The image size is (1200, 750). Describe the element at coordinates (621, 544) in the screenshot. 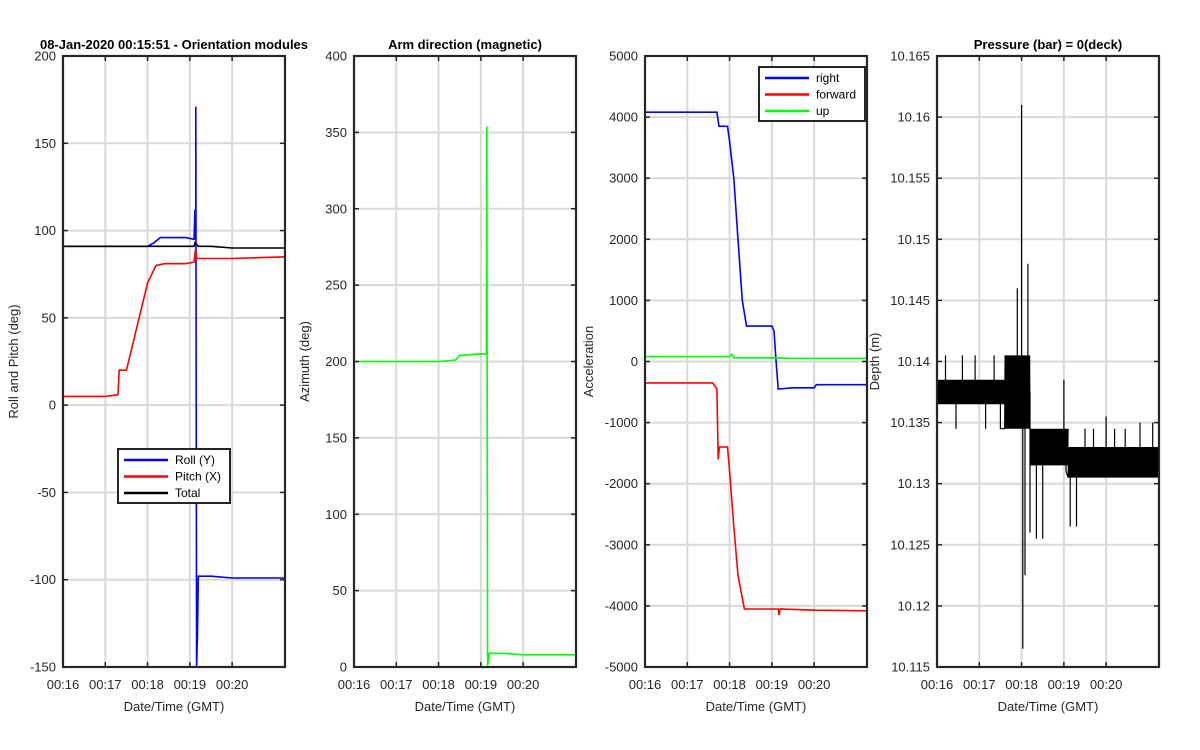

I see `y-tick-label: -3000` at that location.